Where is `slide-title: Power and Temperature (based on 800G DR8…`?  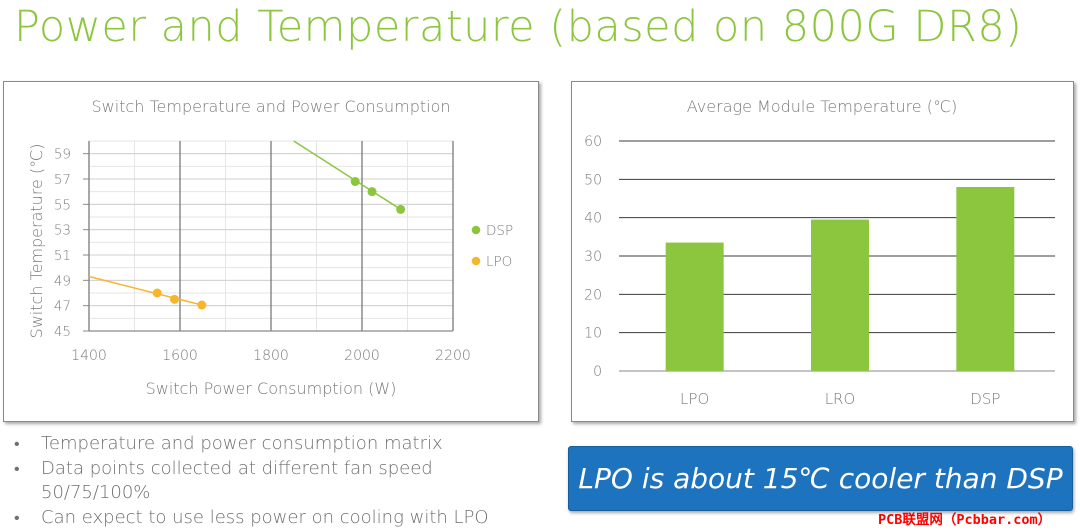 slide-title: Power and Temperature (based on 800G DR8… is located at coordinates (518, 27).